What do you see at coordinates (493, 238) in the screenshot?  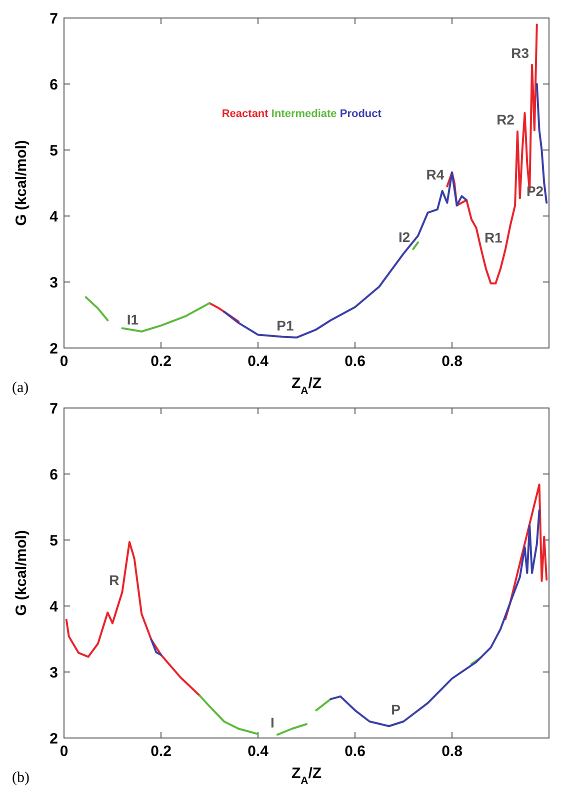 I see `annotation: R1` at bounding box center [493, 238].